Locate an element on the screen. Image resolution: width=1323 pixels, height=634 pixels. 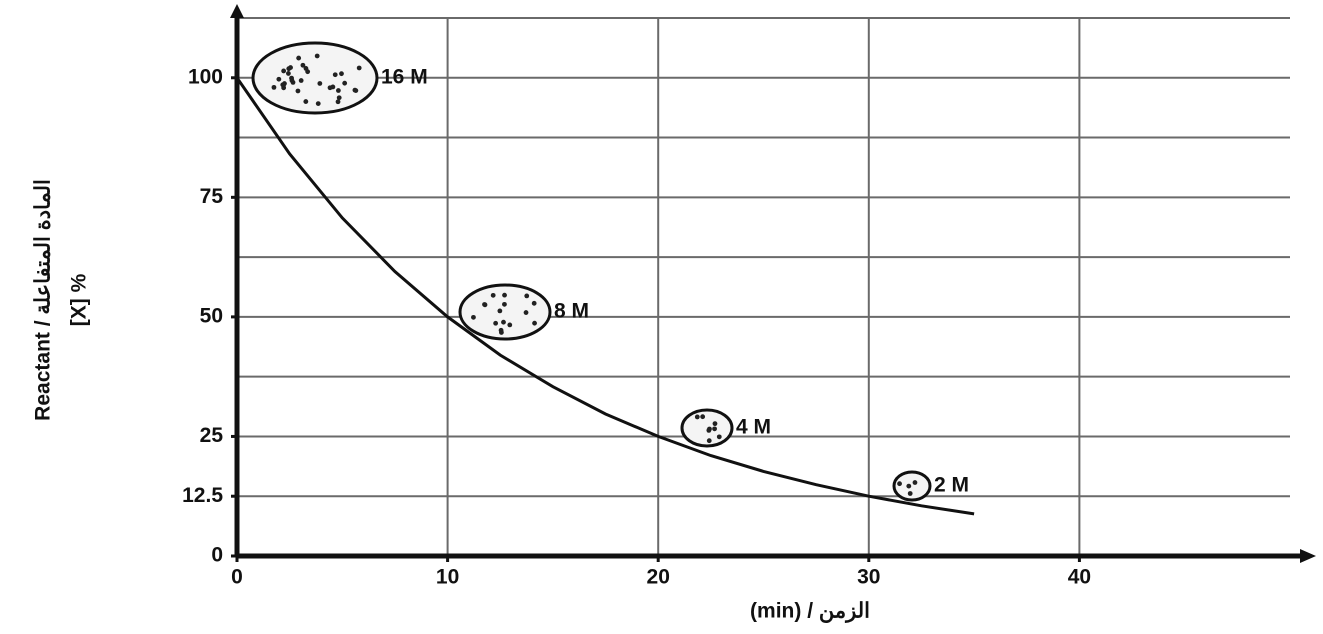
x-tick-label: 0 is located at coordinates (237, 577).